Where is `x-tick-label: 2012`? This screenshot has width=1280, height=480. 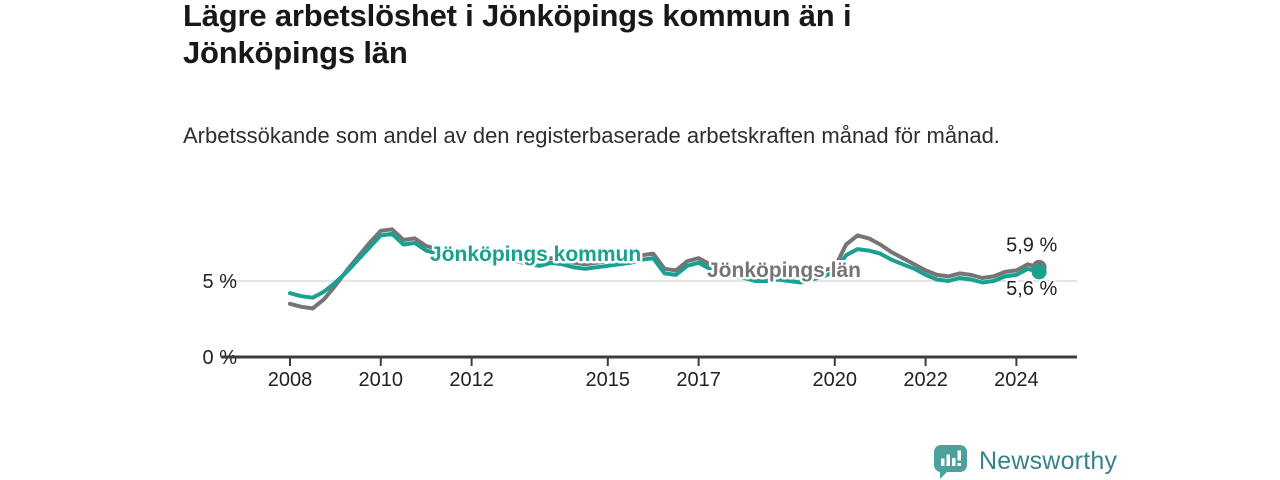
x-tick-label: 2012 is located at coordinates (471, 380).